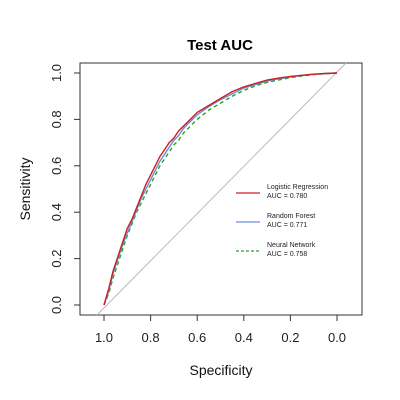 The image size is (400, 400). I want to click on legend-label-logistic-regression: Logistic Regression, so click(297, 187).